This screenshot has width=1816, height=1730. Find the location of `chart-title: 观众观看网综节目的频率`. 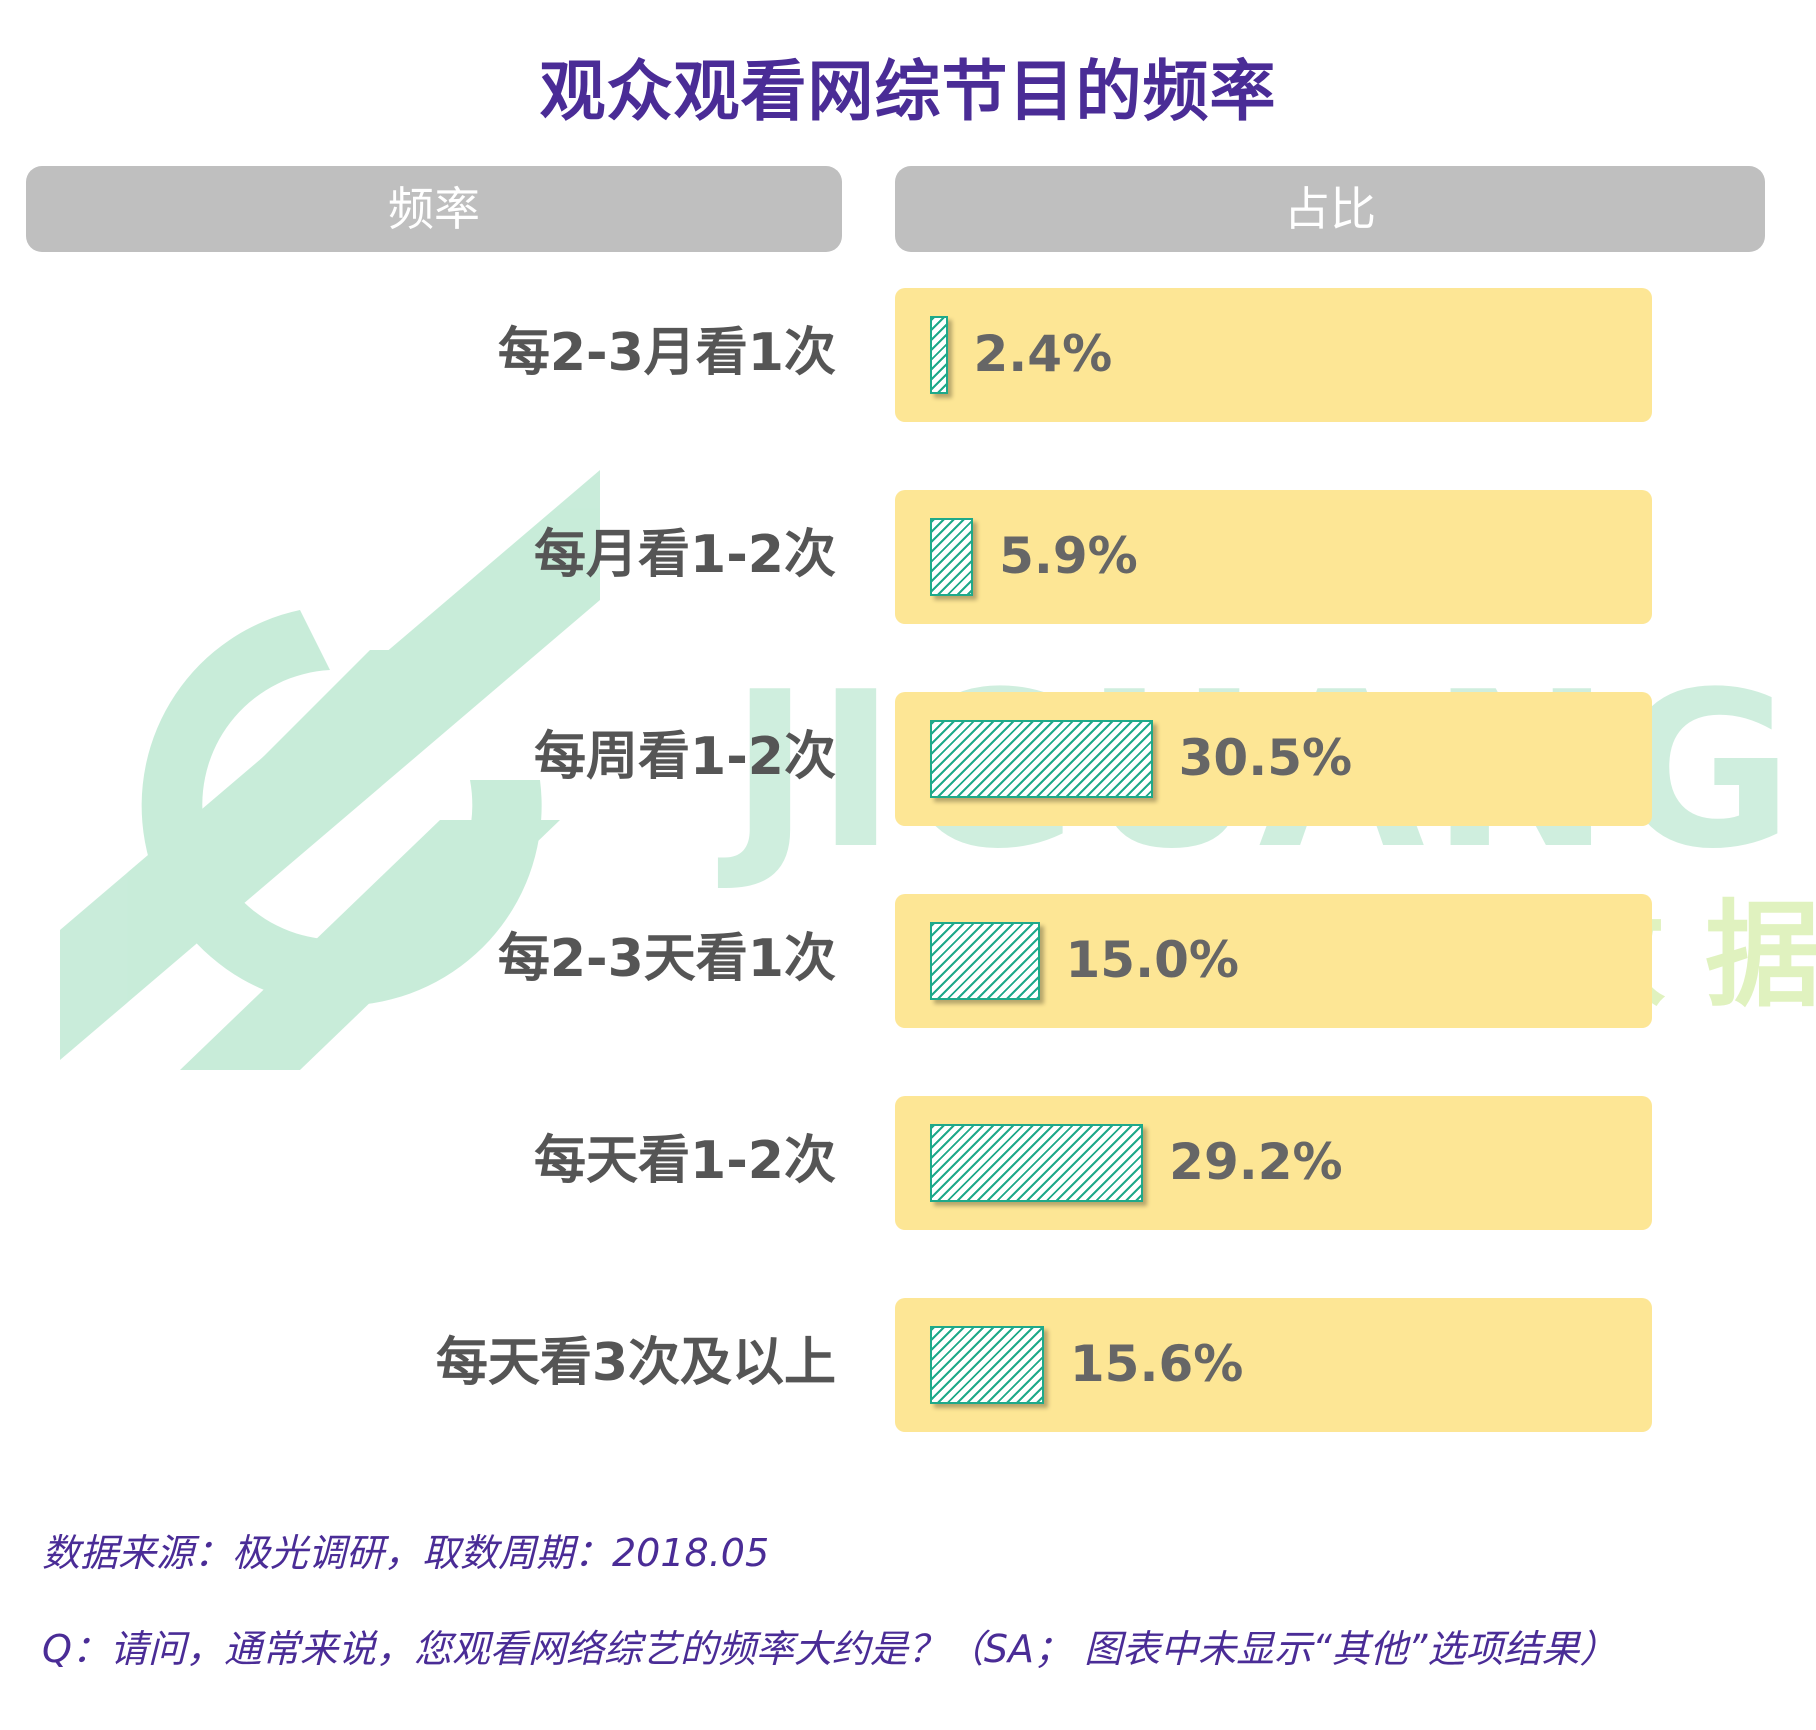

chart-title: 观众观看网综节目的频率 is located at coordinates (908, 91).